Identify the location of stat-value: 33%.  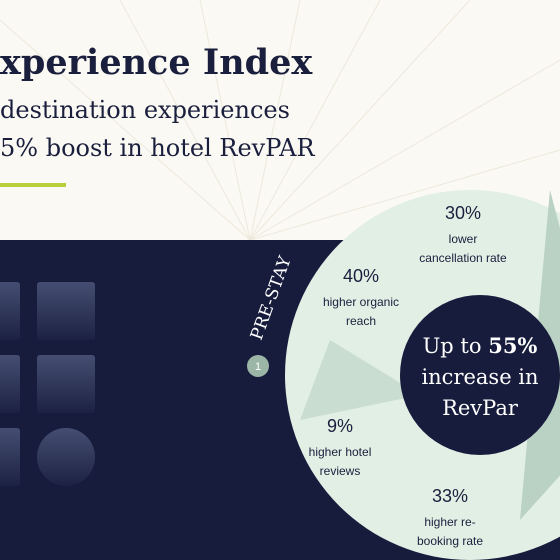
(450, 496).